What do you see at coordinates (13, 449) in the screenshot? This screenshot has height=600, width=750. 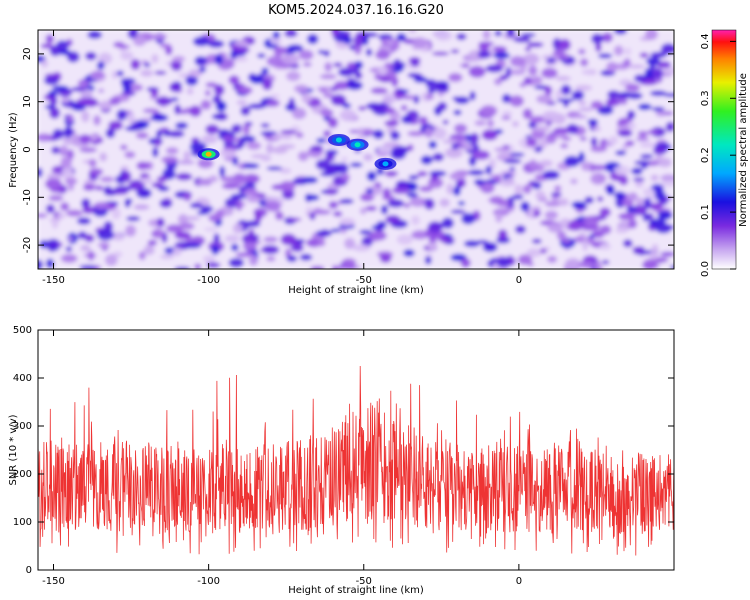 I see `snr-y-label: SNR (10 * v/v)` at bounding box center [13, 449].